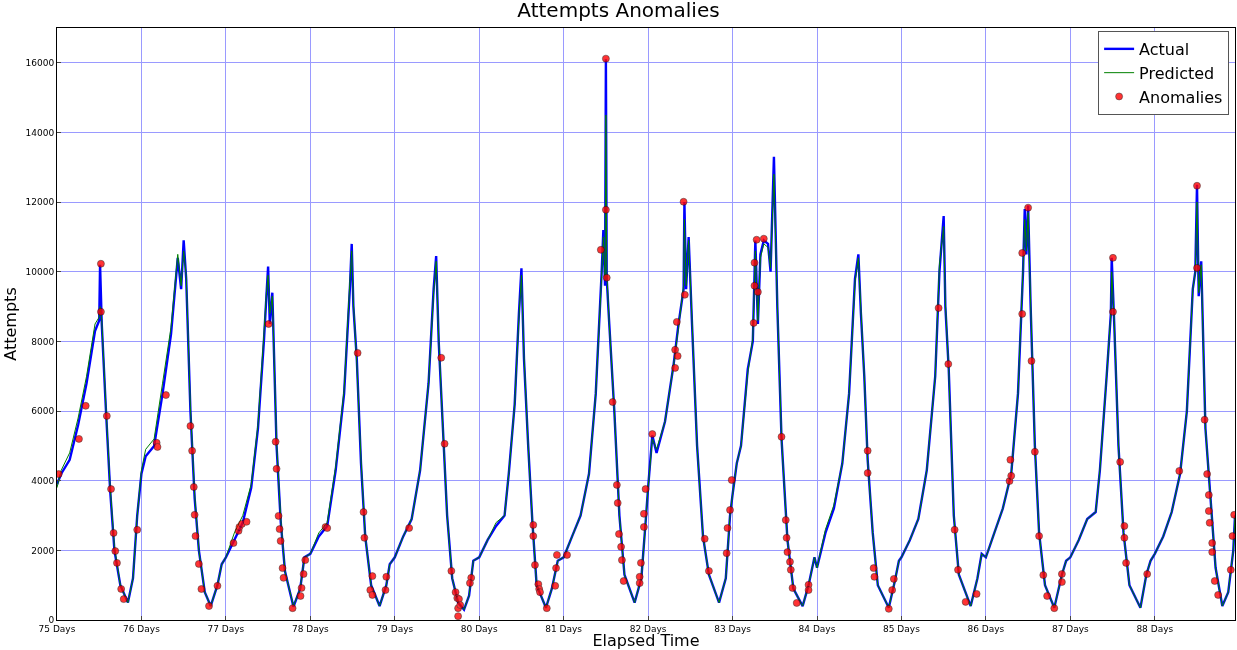 This screenshot has width=1237, height=650. I want to click on y-tick-label: 4000, so click(43, 480).